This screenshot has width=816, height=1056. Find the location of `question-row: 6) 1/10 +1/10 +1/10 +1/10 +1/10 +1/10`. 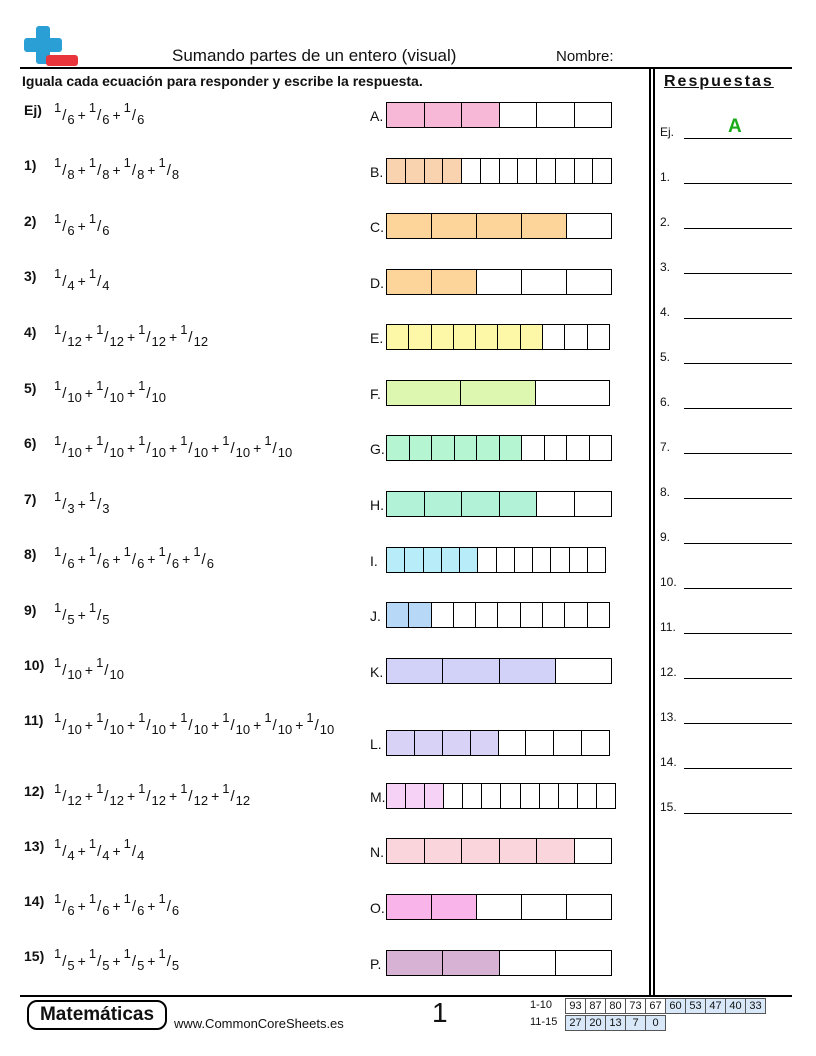

question-row: 6) 1/10 +1/10 +1/10 +1/10 +1/10 +1/10 is located at coordinates (194, 447).